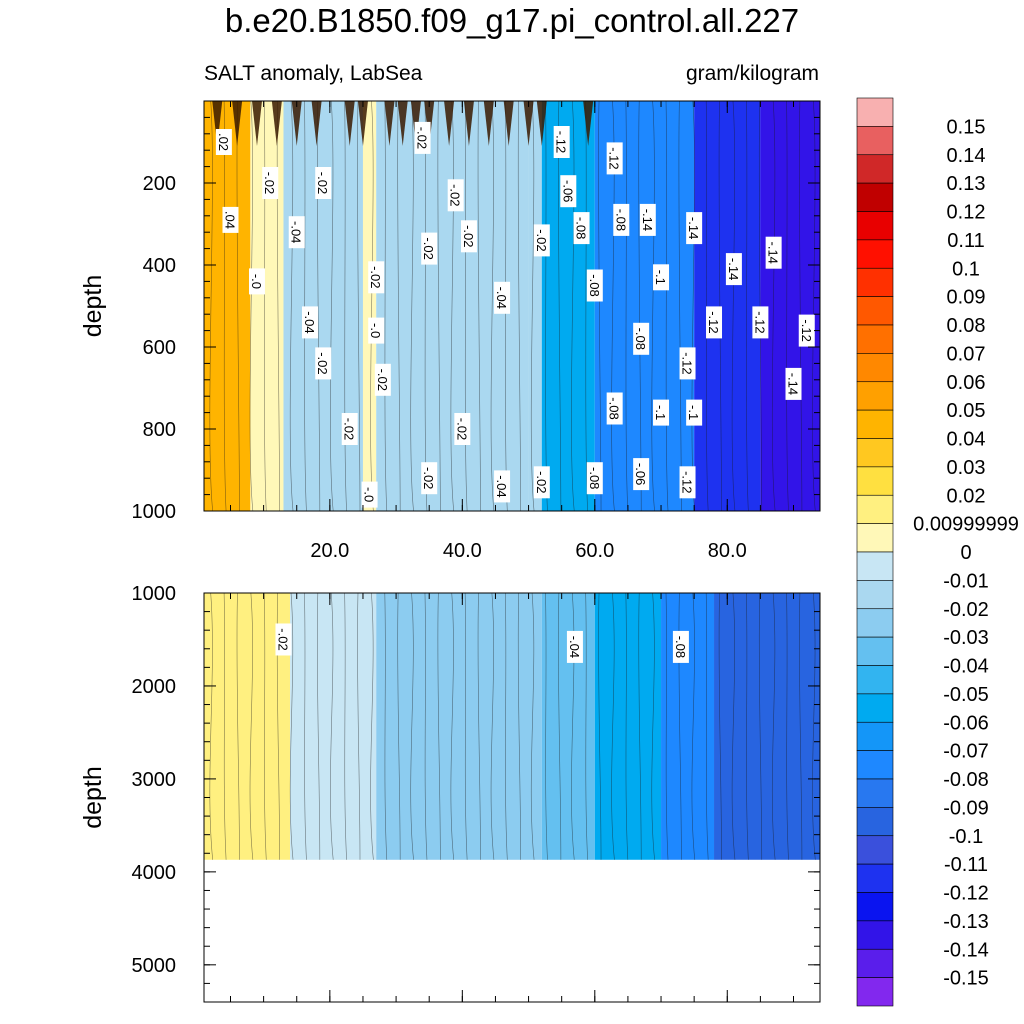 The image size is (1024, 1024). What do you see at coordinates (966, 667) in the screenshot?
I see `colorbar-label: -0.04` at bounding box center [966, 667].